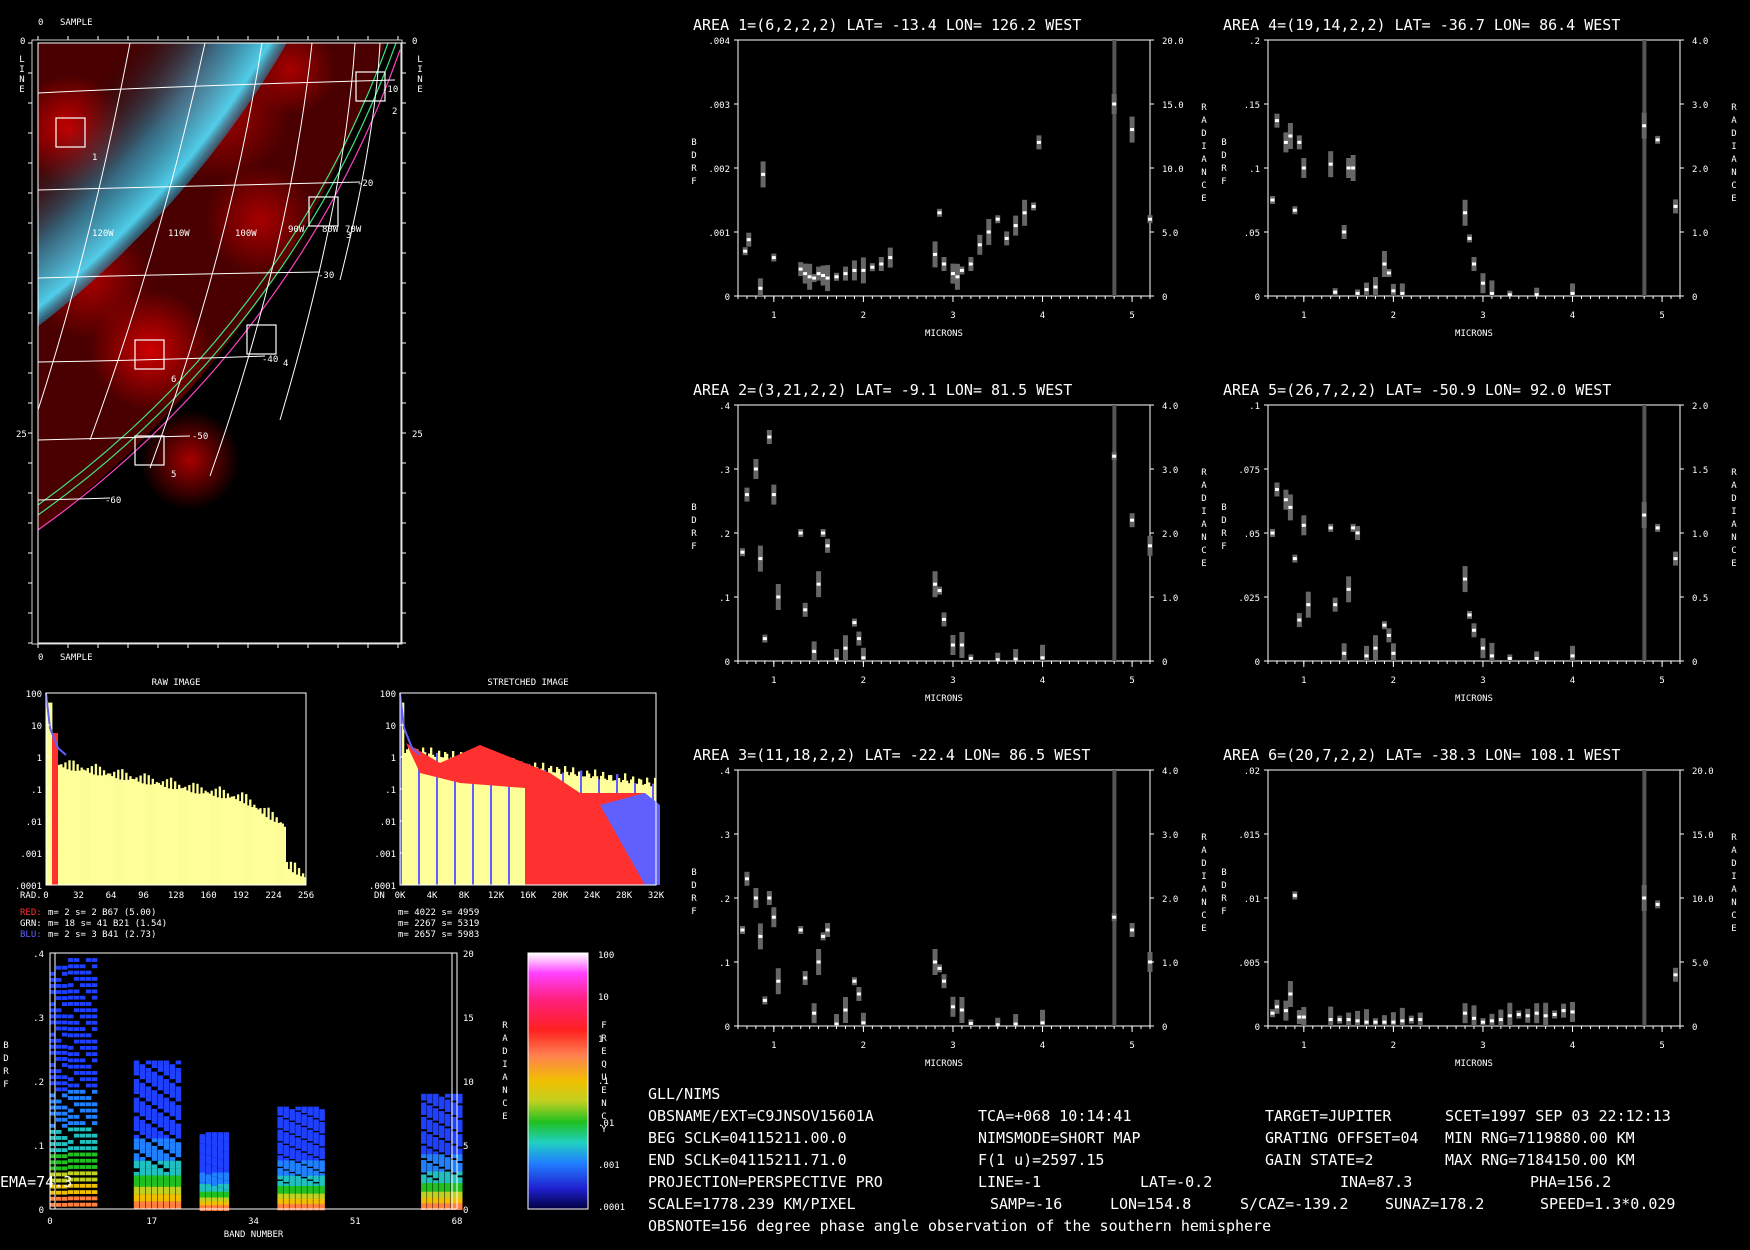 Image resolution: width=1750 pixels, height=1250 pixels. Describe the element at coordinates (1055, 1116) in the screenshot. I see `info-field: TCA=+068 10:14:41` at that location.